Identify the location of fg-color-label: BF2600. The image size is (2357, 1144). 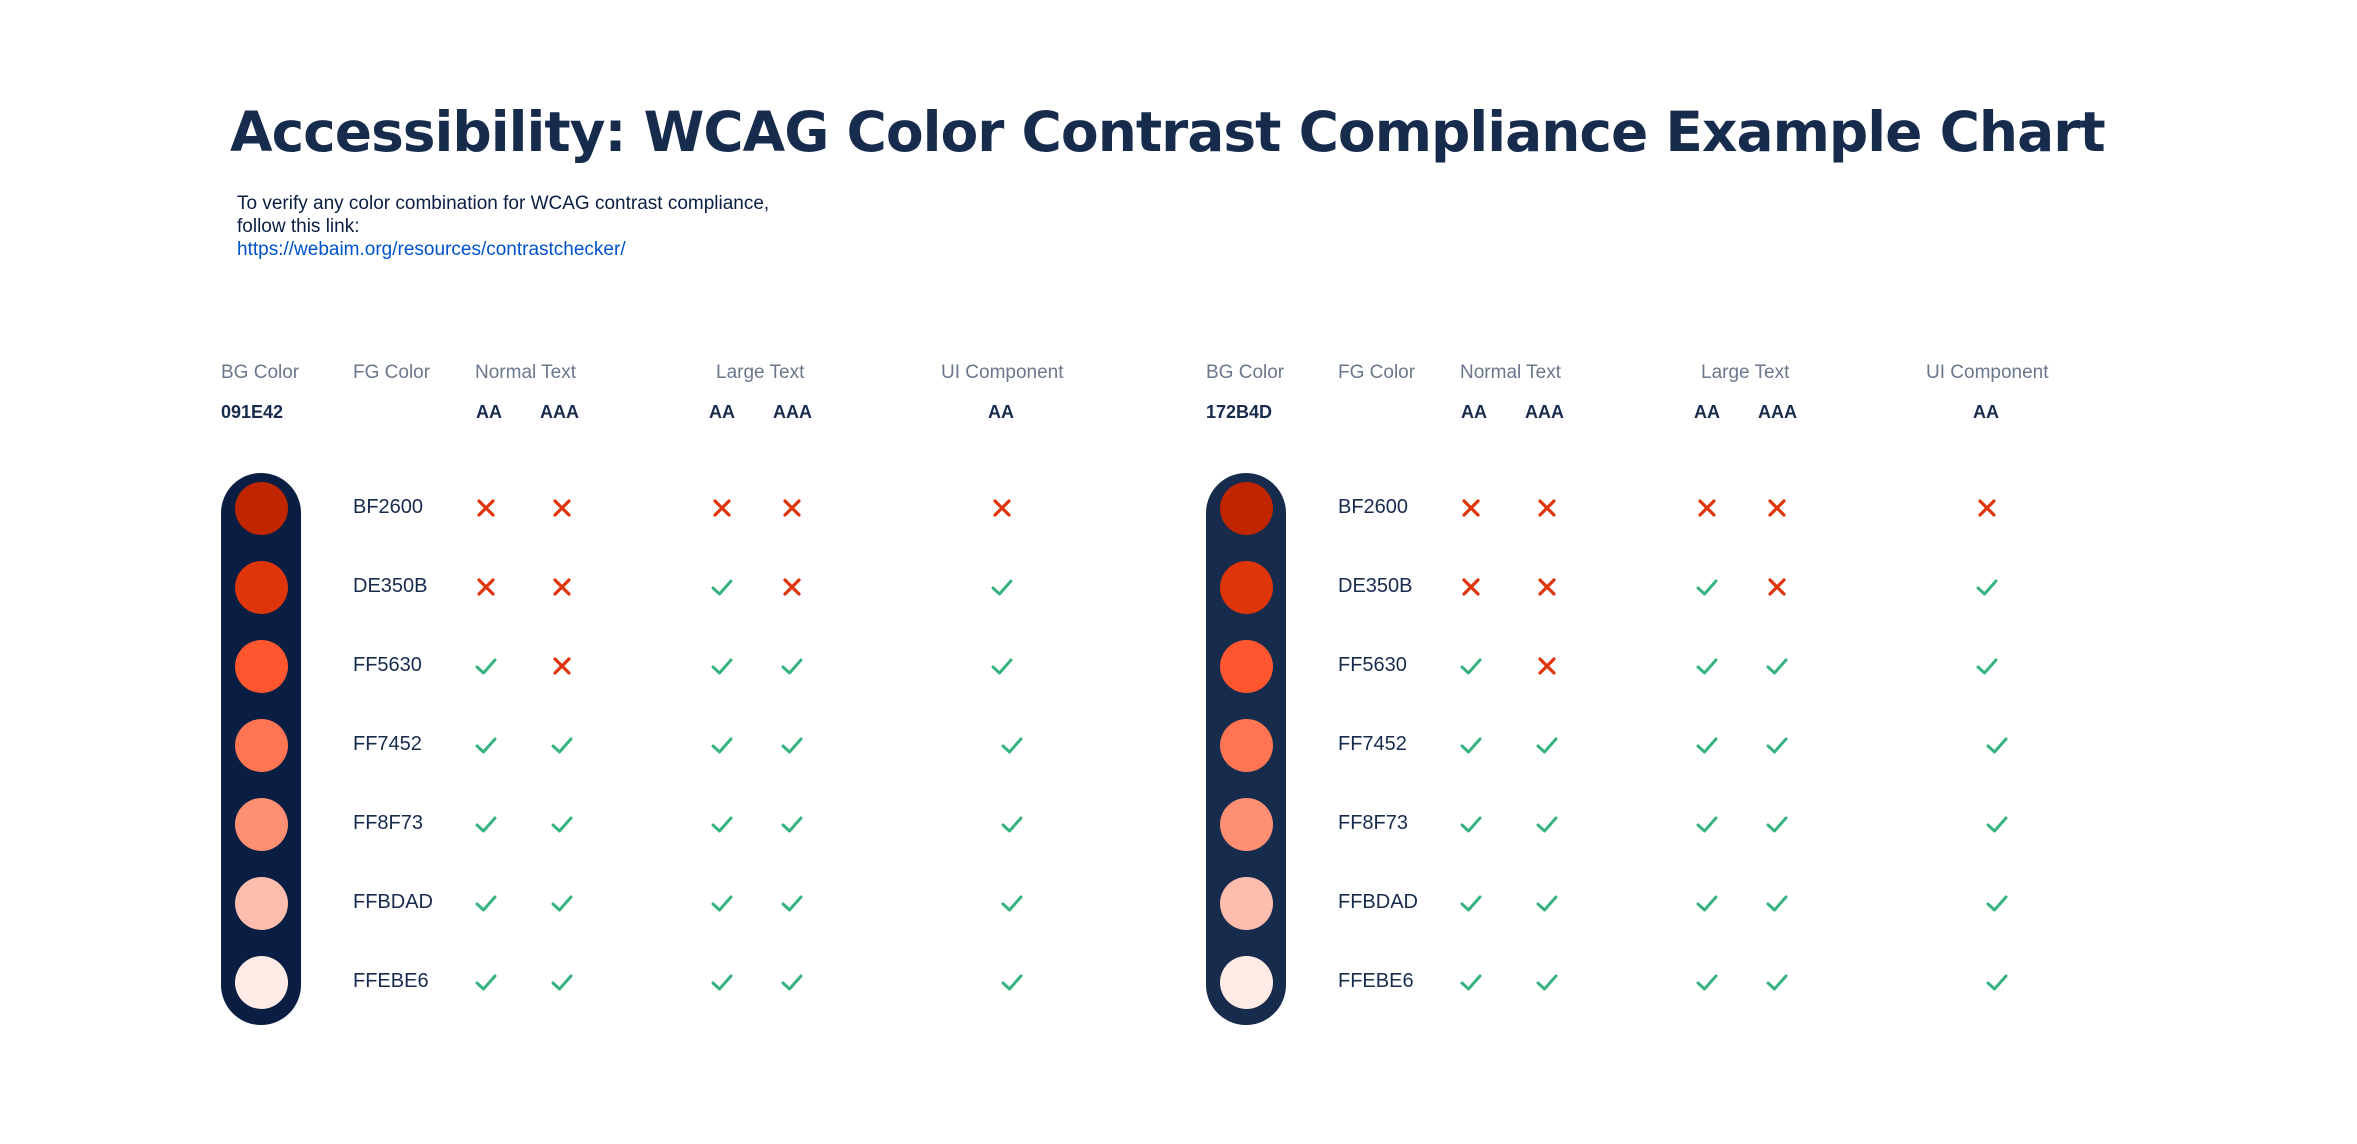
(1373, 507).